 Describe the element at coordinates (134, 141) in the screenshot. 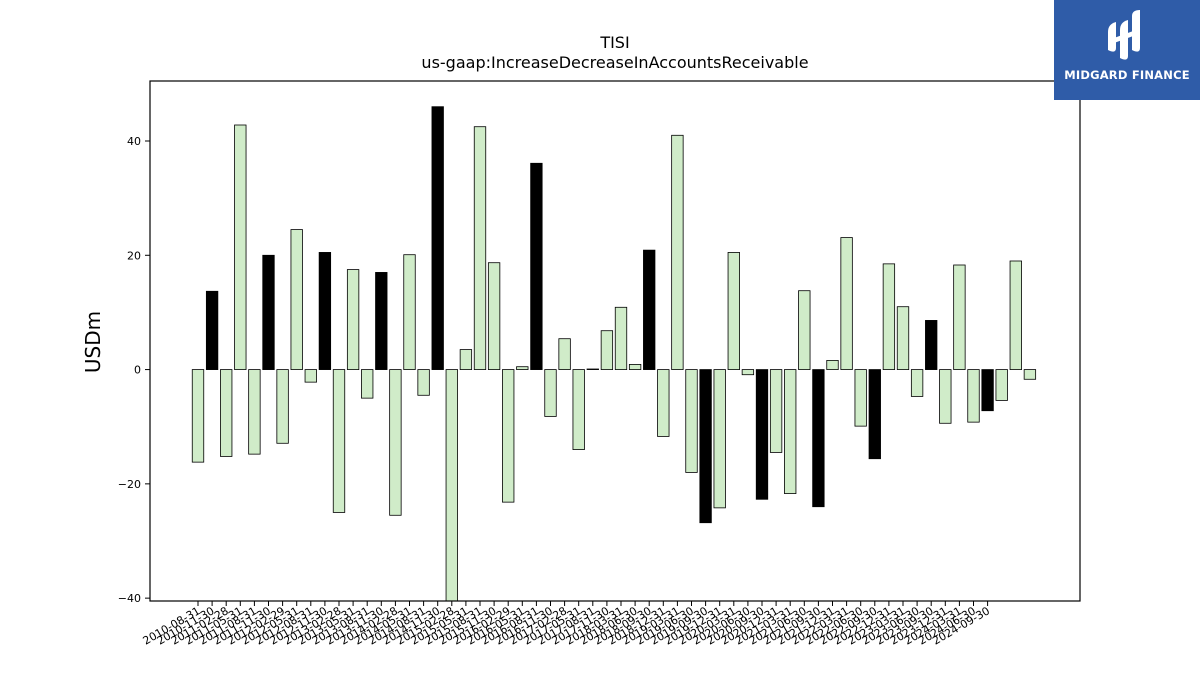

I see `y-tick-label-0: 40` at that location.